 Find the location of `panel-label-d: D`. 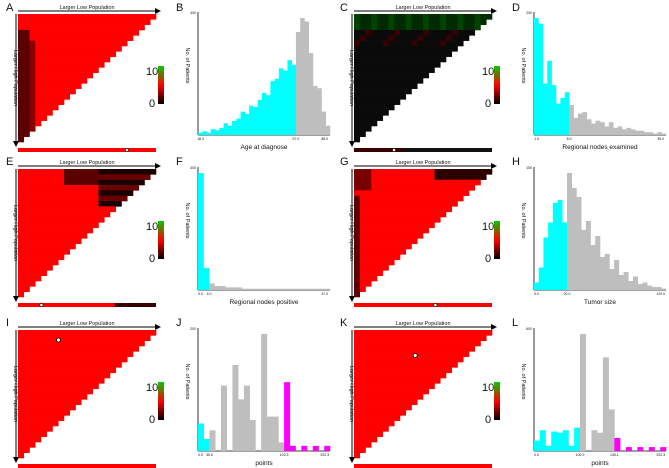

panel-label-d: D is located at coordinates (516, 8).